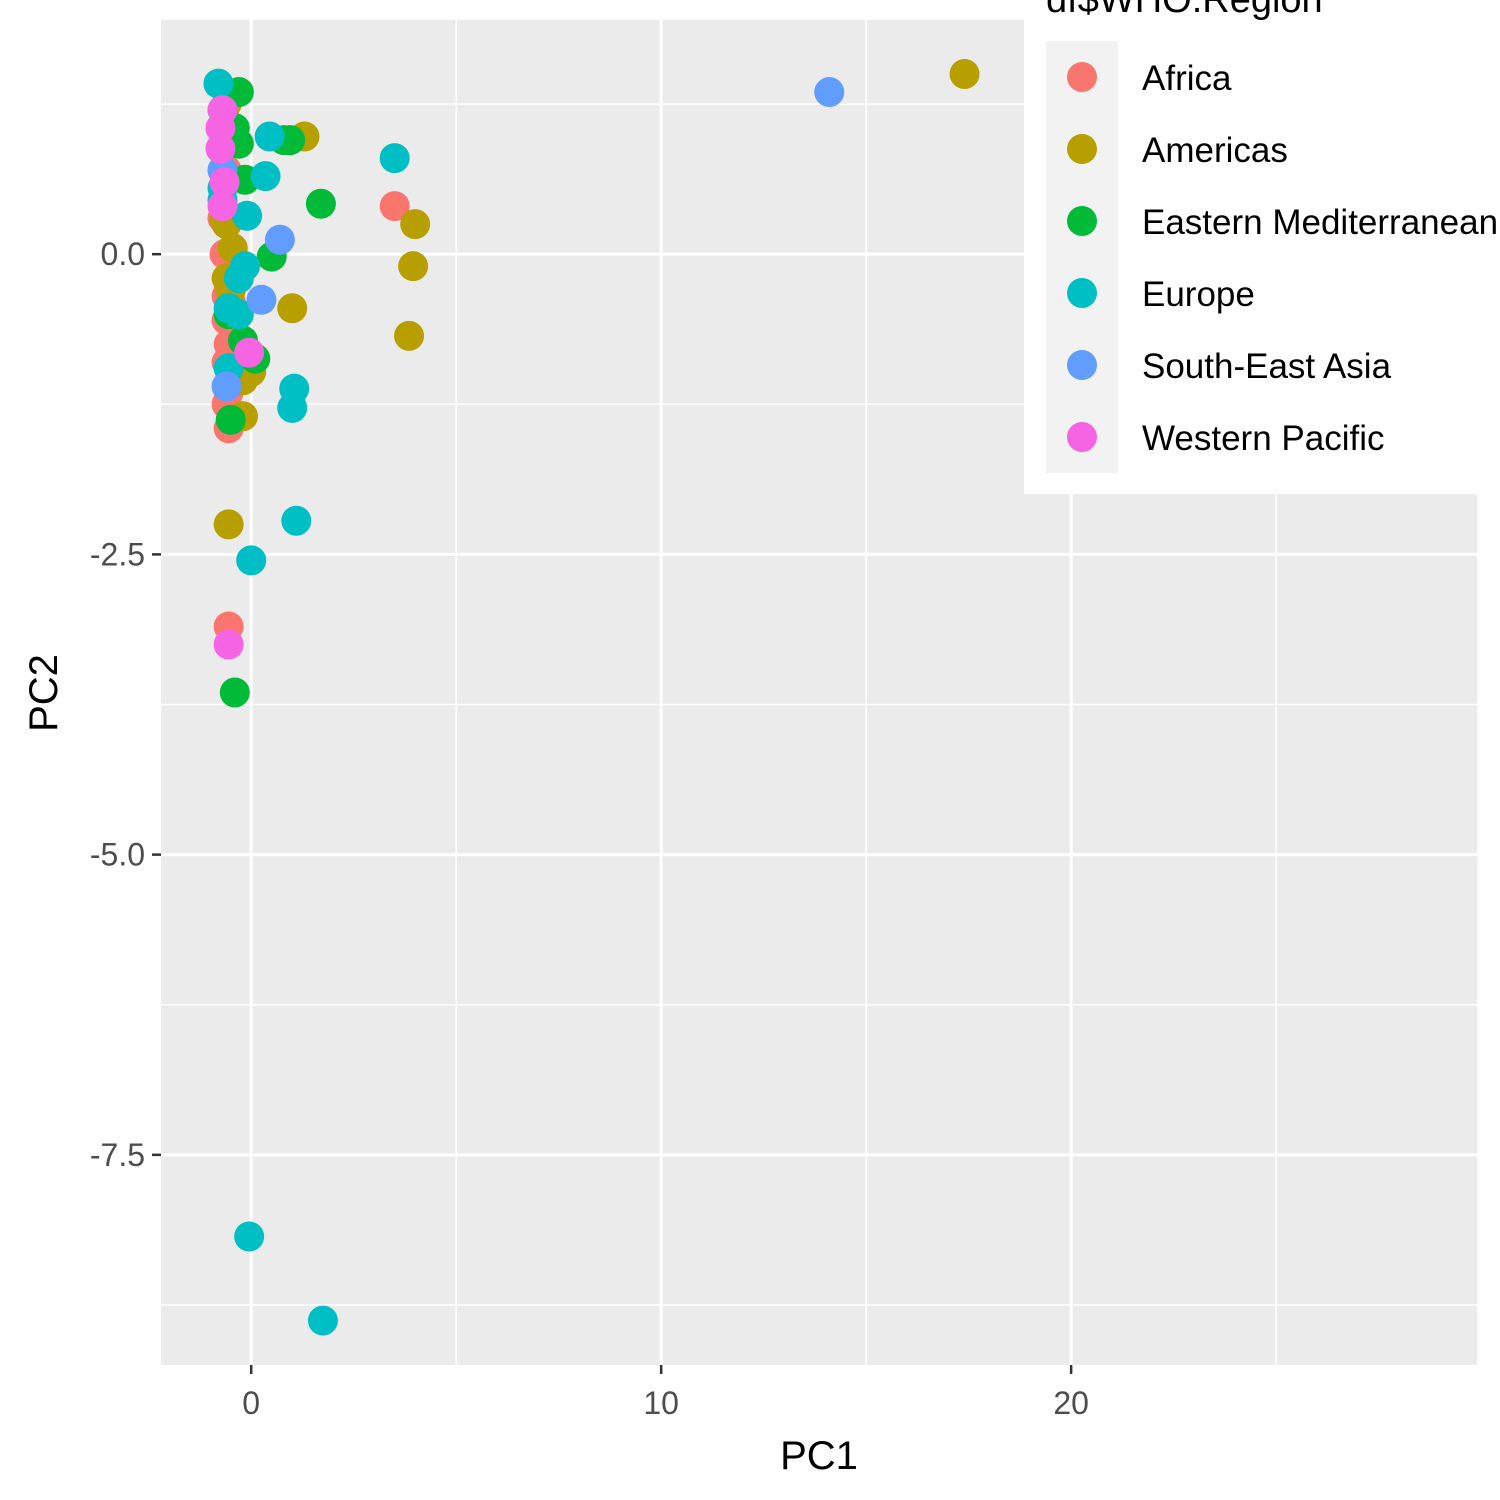  What do you see at coordinates (1215, 150) in the screenshot?
I see `legend-label: Americas` at bounding box center [1215, 150].